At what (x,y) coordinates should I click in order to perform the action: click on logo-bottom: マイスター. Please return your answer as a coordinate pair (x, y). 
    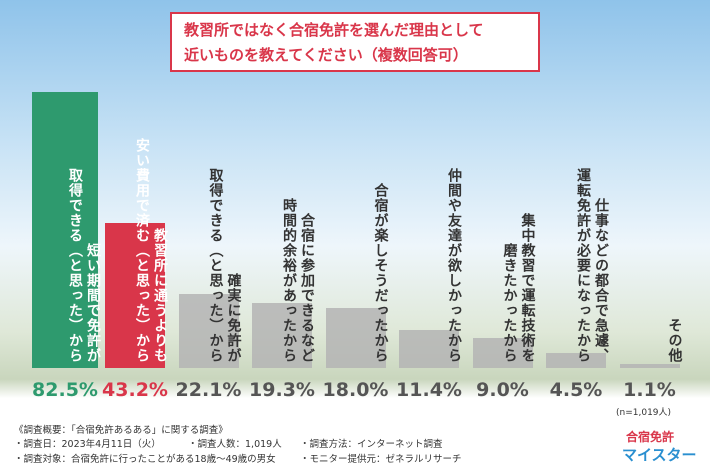
    Looking at the image, I should click on (659, 455).